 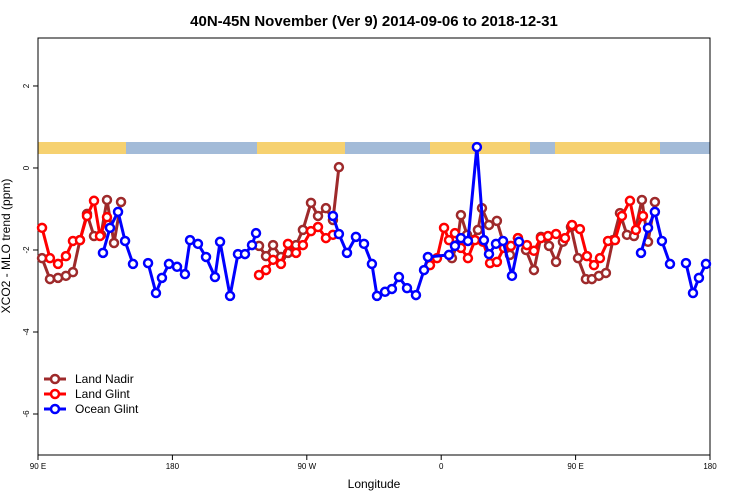 What do you see at coordinates (173, 466) in the screenshot?
I see `x-tick-label: 180` at bounding box center [173, 466].